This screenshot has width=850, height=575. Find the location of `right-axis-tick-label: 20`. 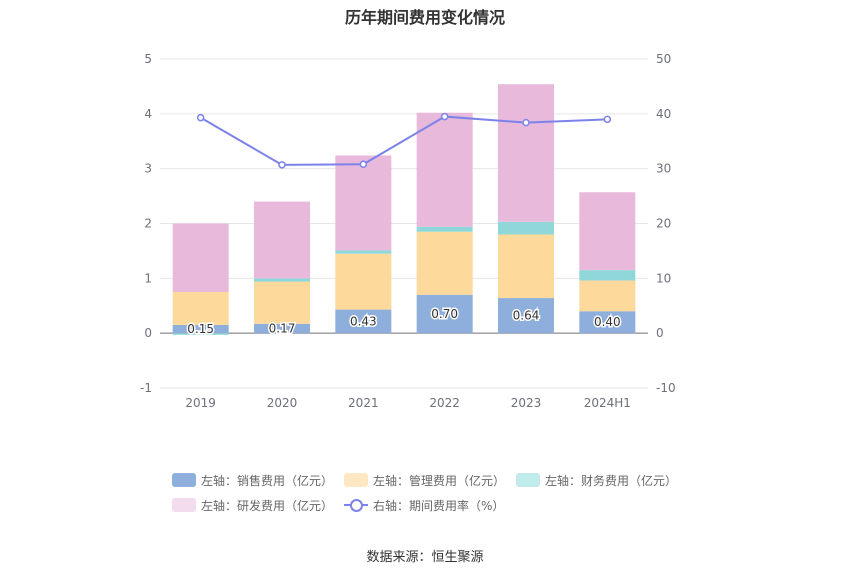

right-axis-tick-label: 20 is located at coordinates (663, 224).